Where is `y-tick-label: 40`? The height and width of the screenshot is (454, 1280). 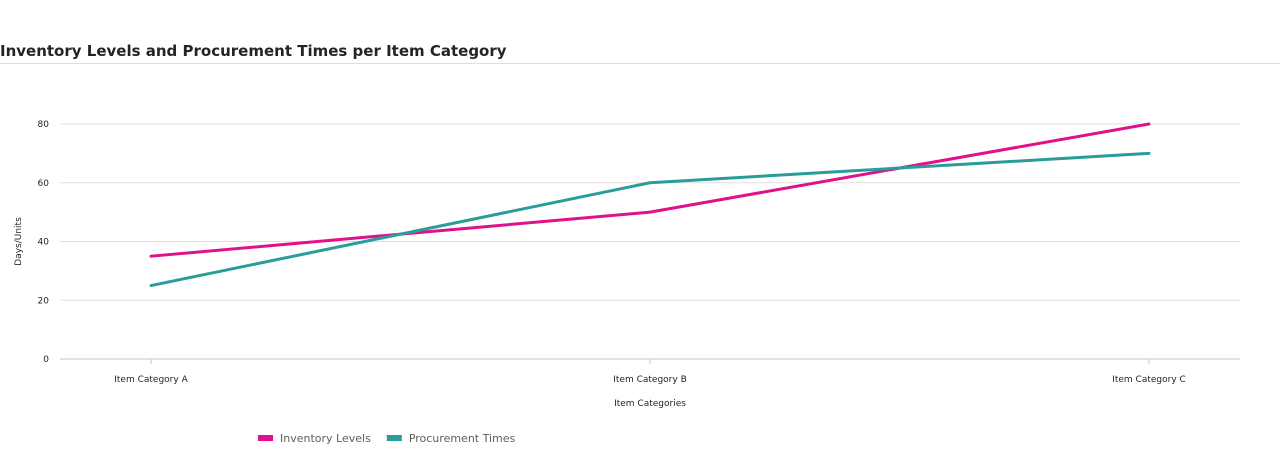
y-tick-label: 40 is located at coordinates (44, 243).